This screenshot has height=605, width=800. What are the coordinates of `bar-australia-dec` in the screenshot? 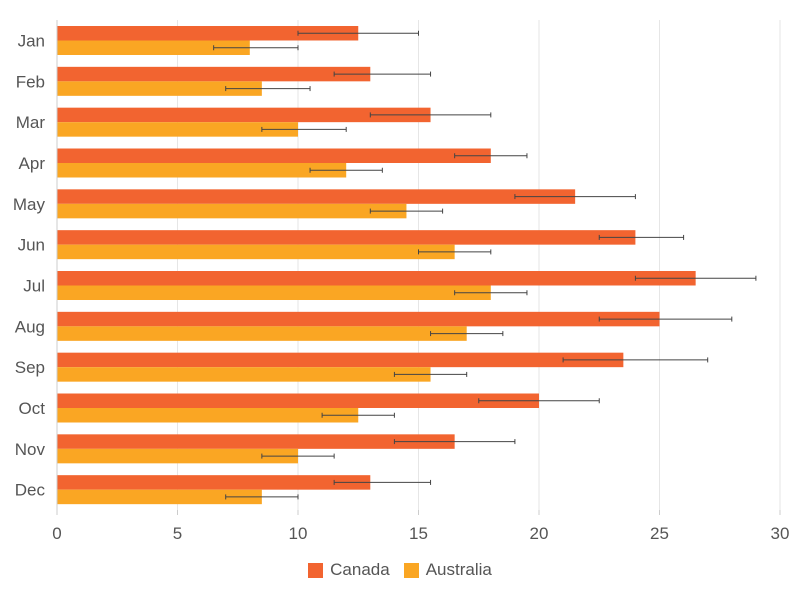 It's located at (159, 497).